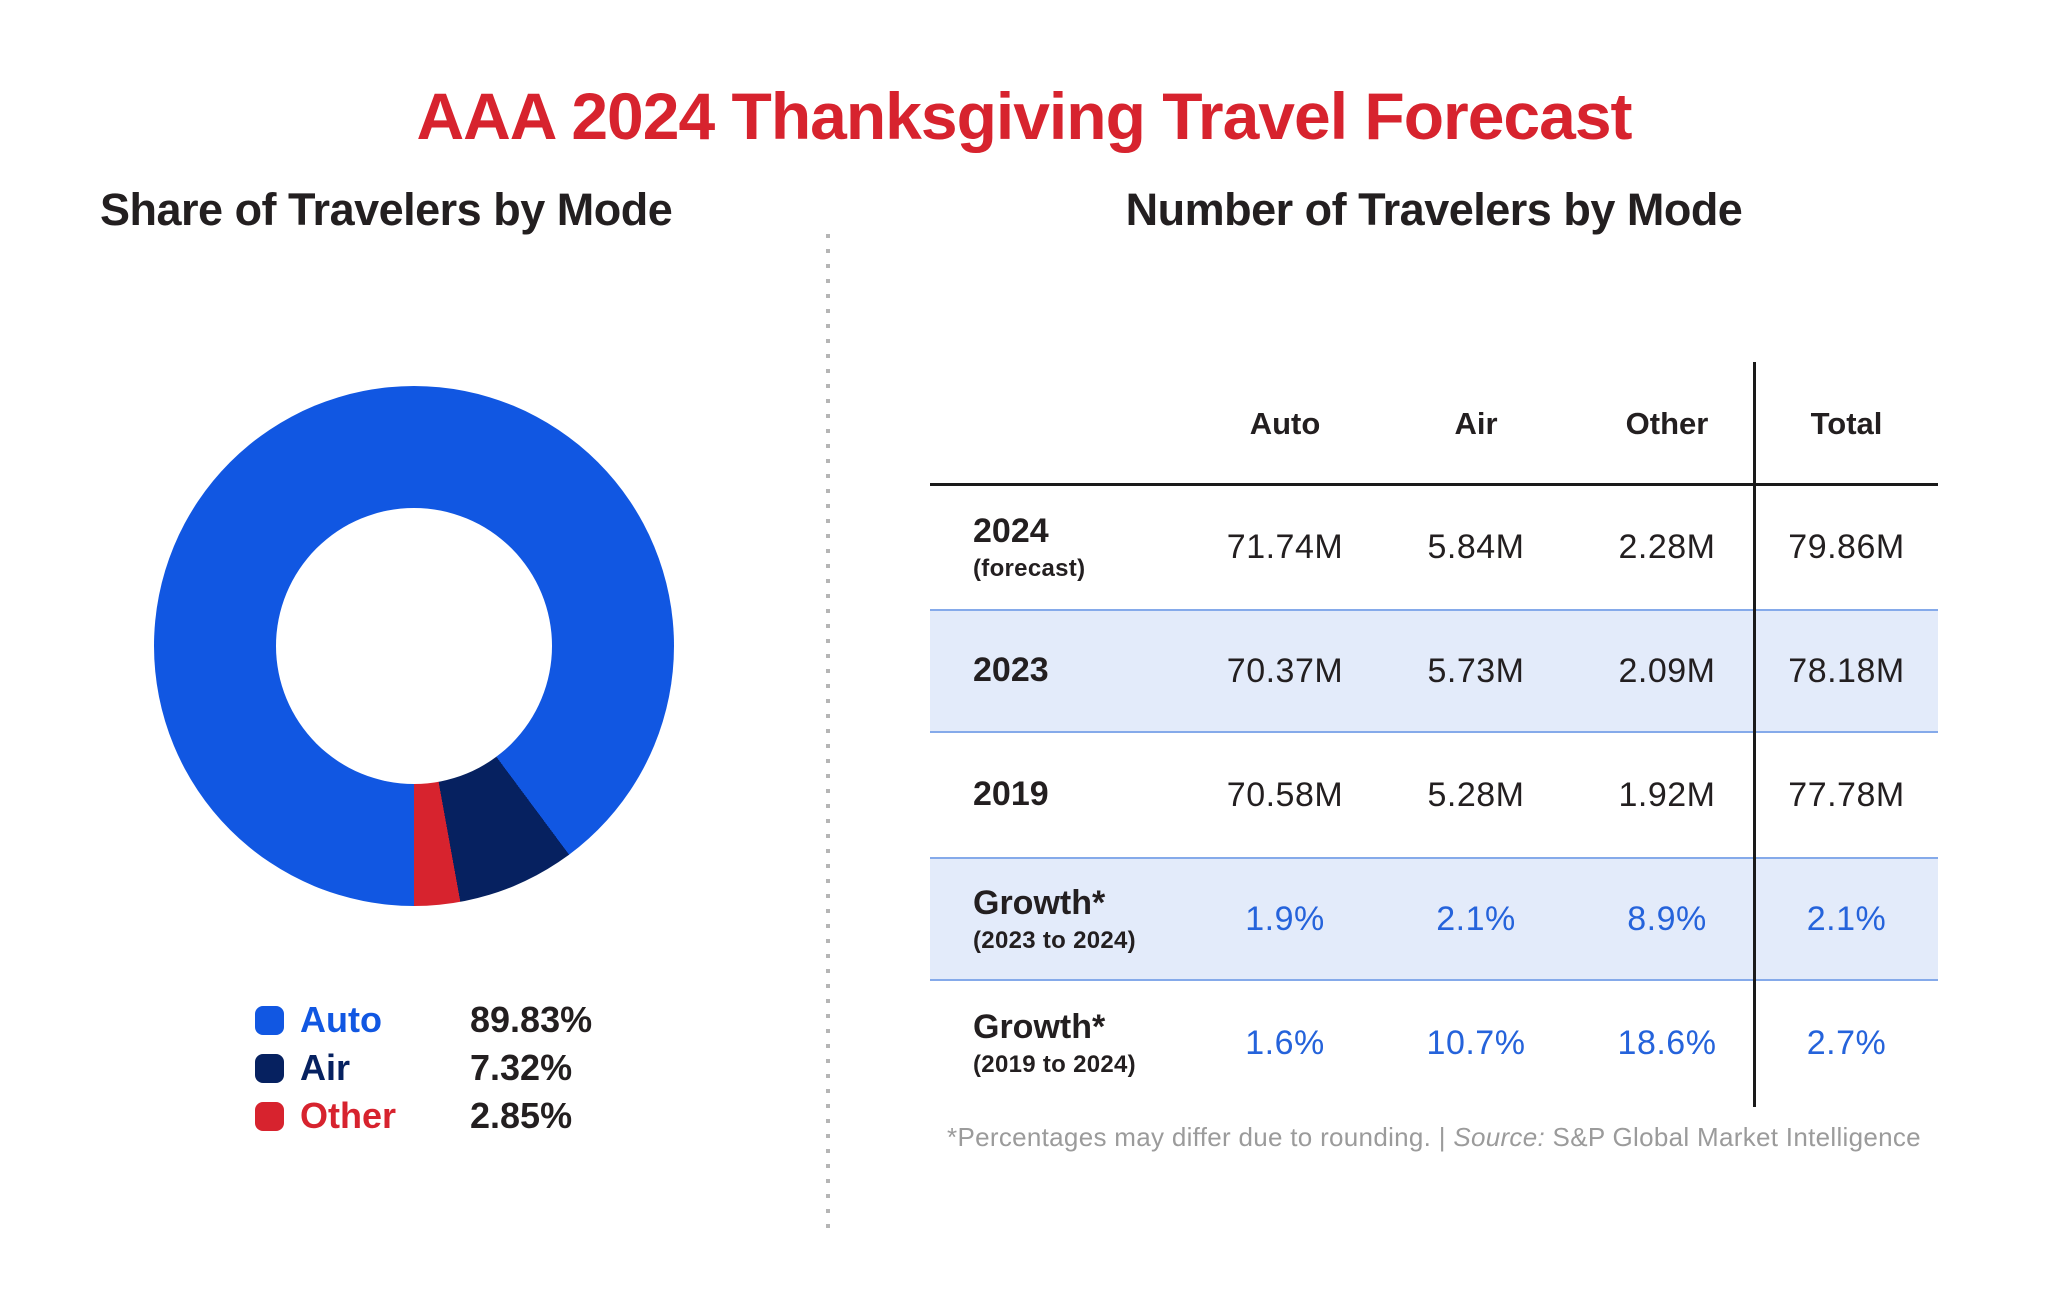 The height and width of the screenshot is (1302, 2048). I want to click on table-cell: 10.7%, so click(1476, 1042).